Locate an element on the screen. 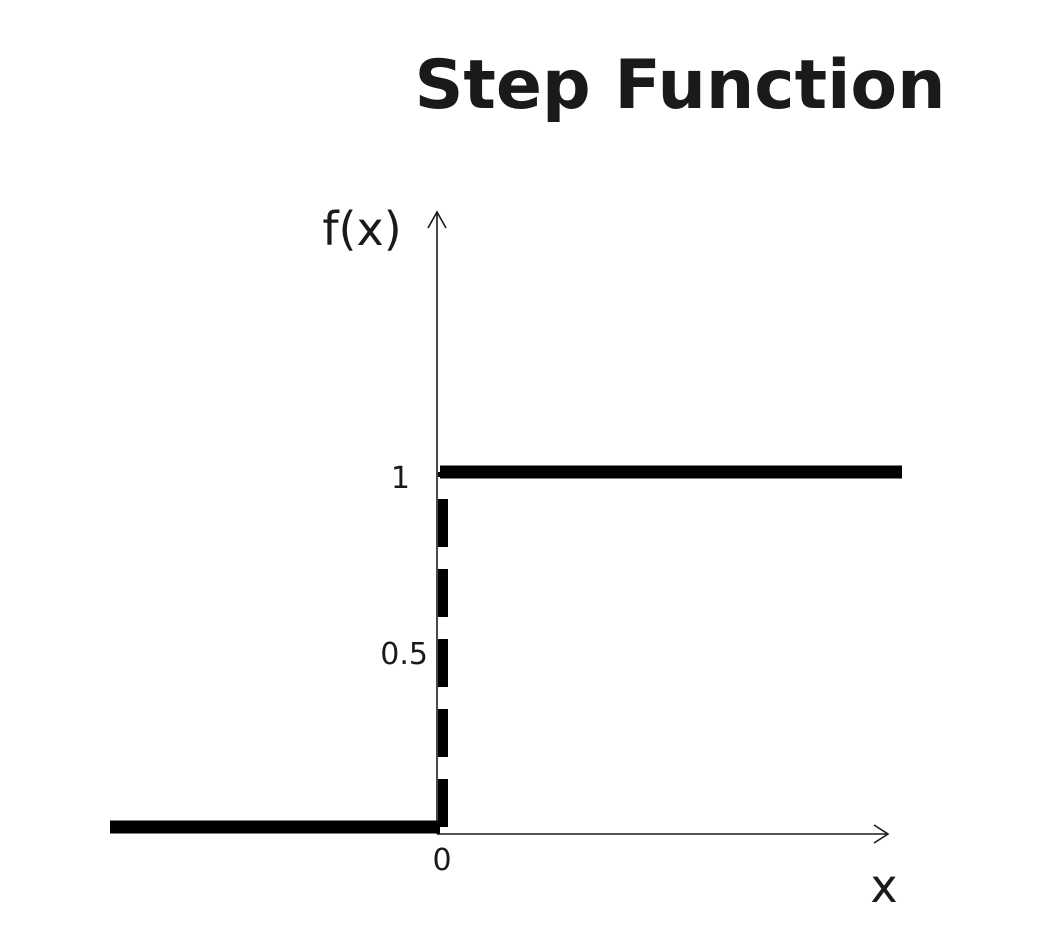  y-axis-arrow-icon is located at coordinates (437, 219).